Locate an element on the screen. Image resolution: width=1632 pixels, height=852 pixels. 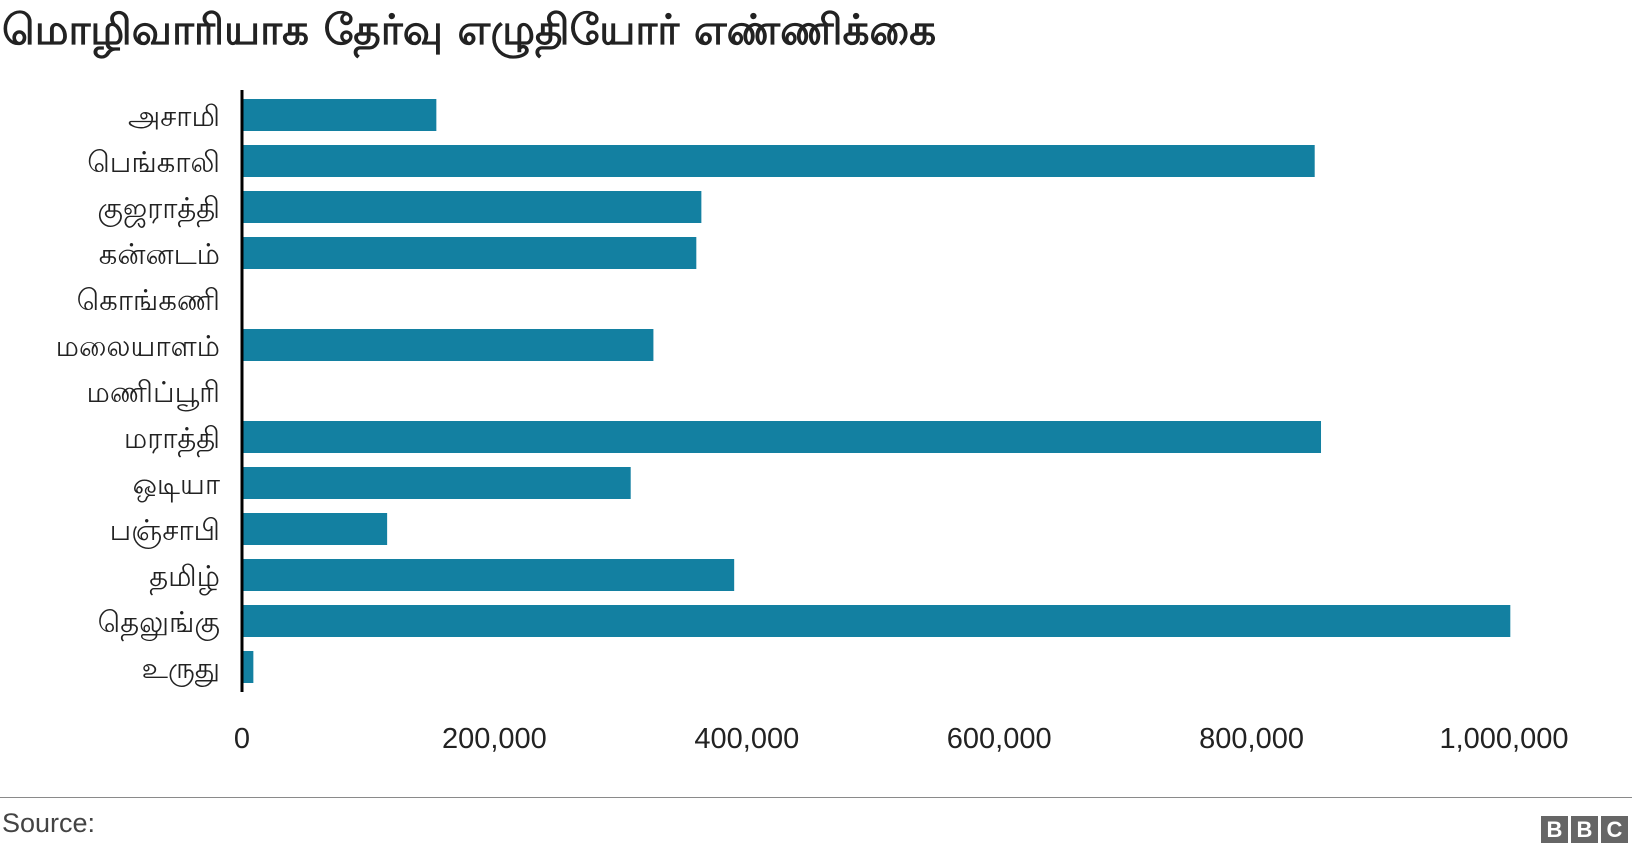
x-tick-label: 200,000 is located at coordinates (494, 739).